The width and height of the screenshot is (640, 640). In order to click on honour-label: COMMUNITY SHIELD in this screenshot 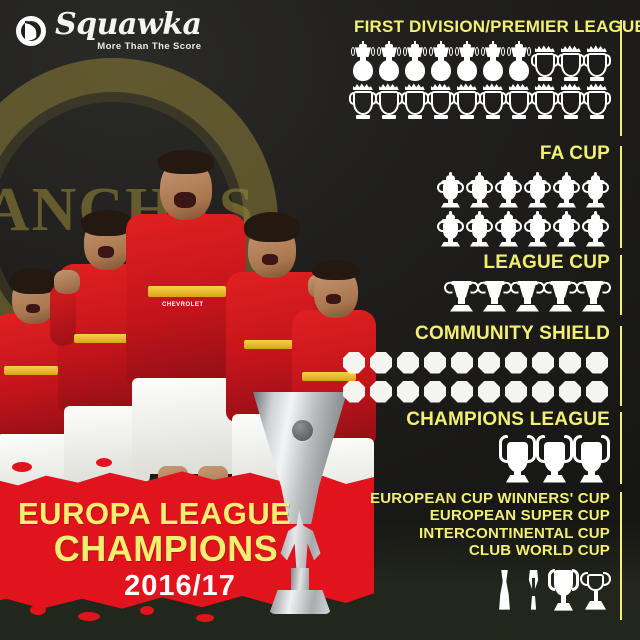, I will do `click(512, 333)`.